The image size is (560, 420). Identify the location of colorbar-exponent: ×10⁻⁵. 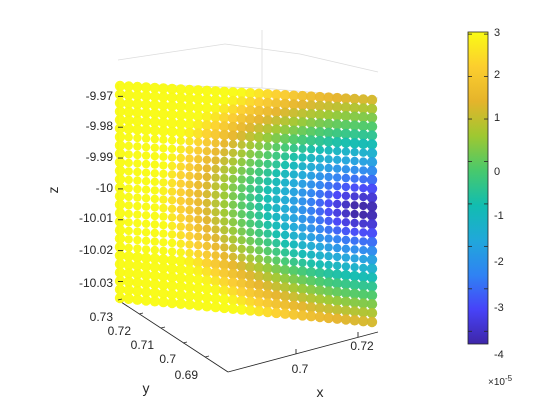
(500, 381).